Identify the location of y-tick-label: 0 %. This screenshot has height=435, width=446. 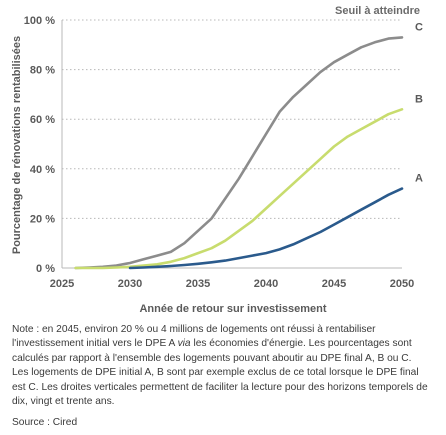
(45, 269).